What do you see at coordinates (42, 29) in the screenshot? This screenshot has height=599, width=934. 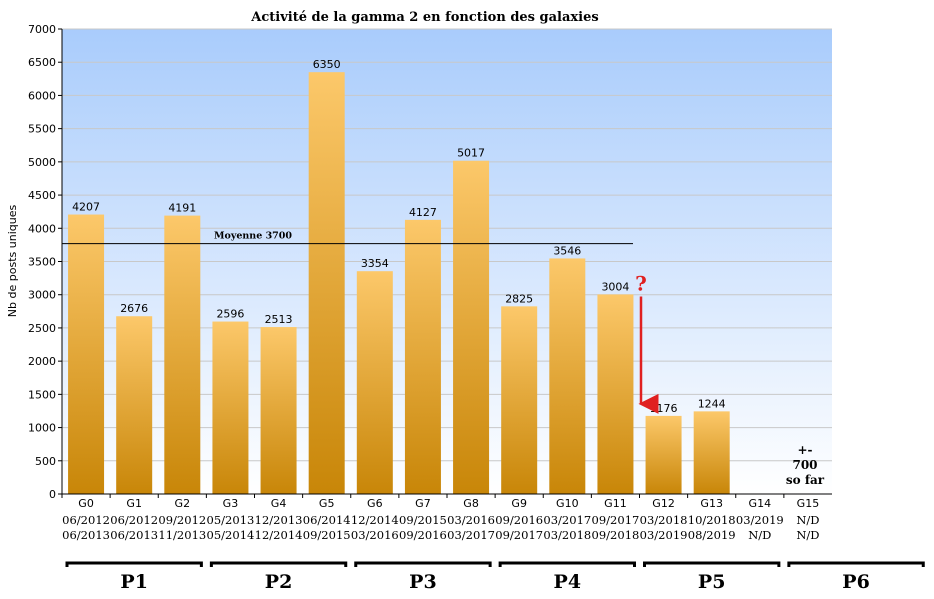 I see `y-tick-label: 7000` at bounding box center [42, 29].